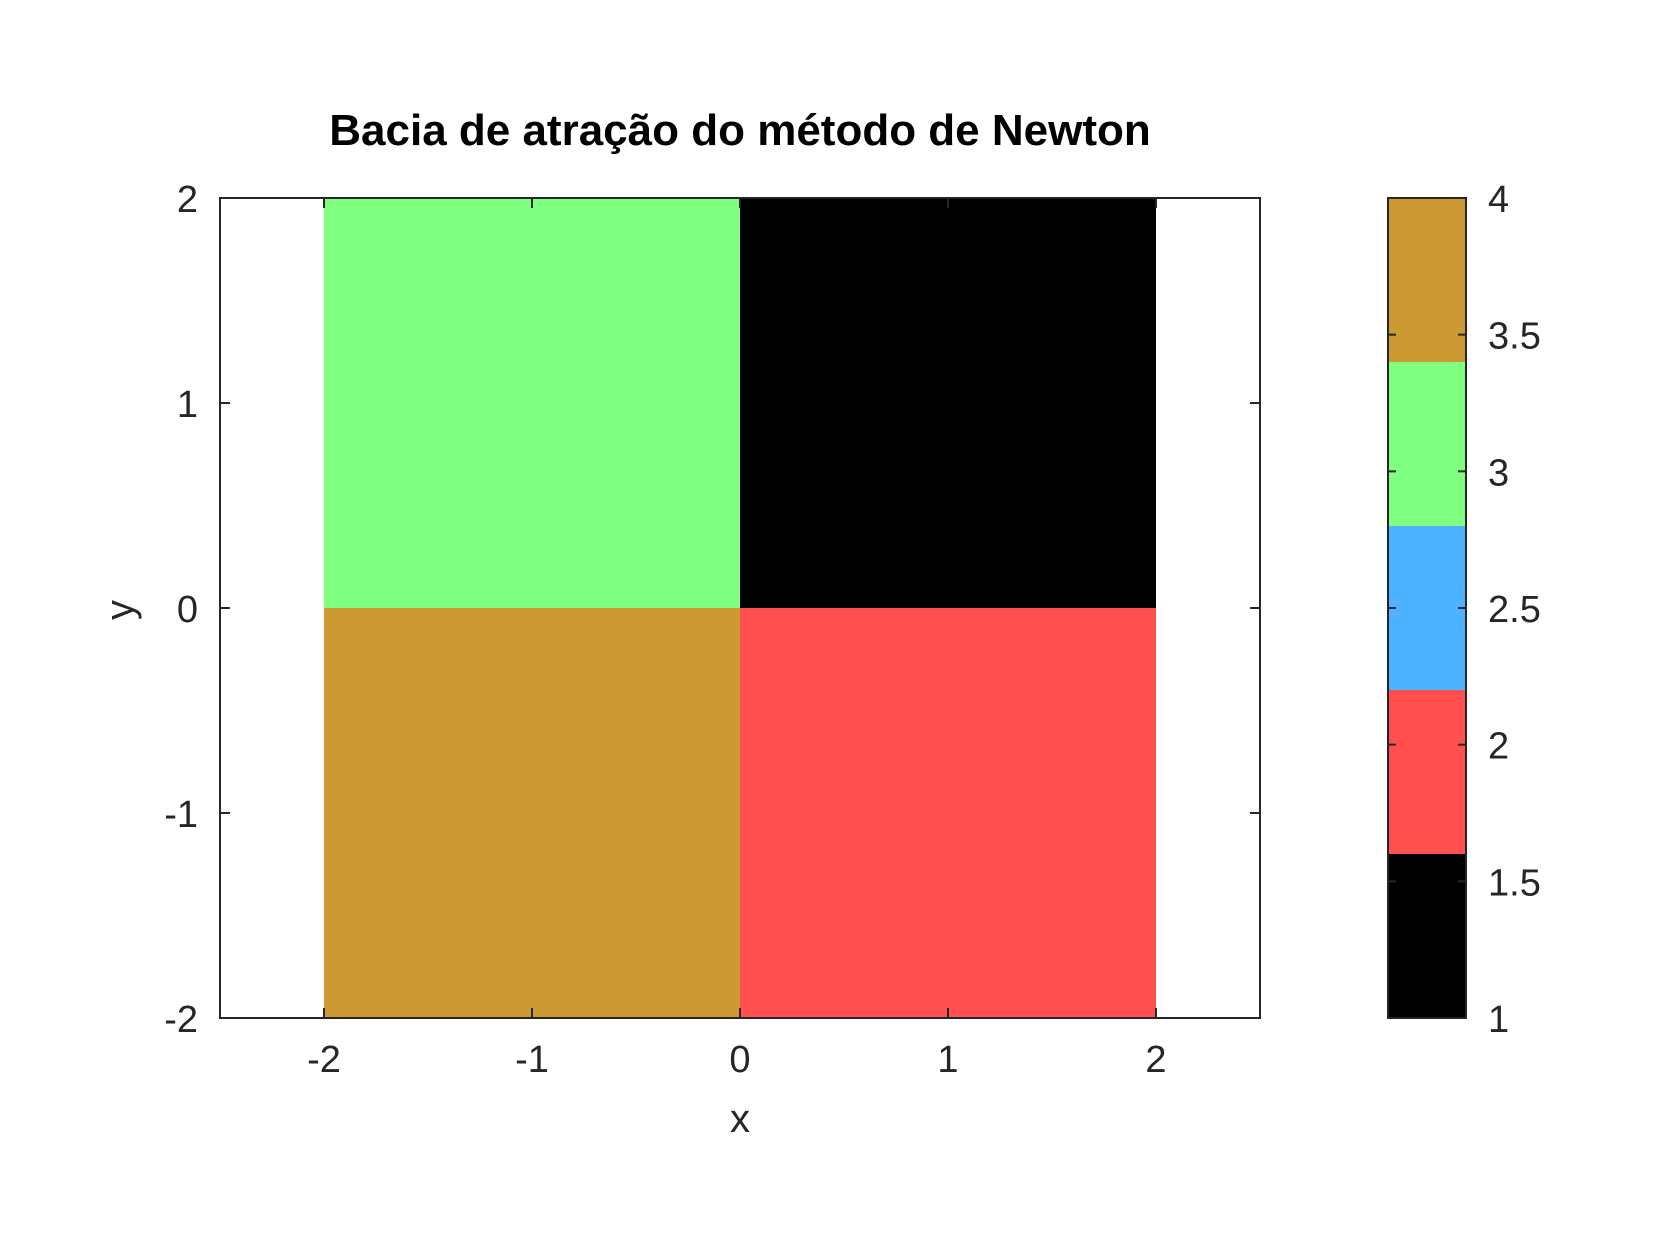  I want to click on colorbar-tick-label: 2, so click(1498, 747).